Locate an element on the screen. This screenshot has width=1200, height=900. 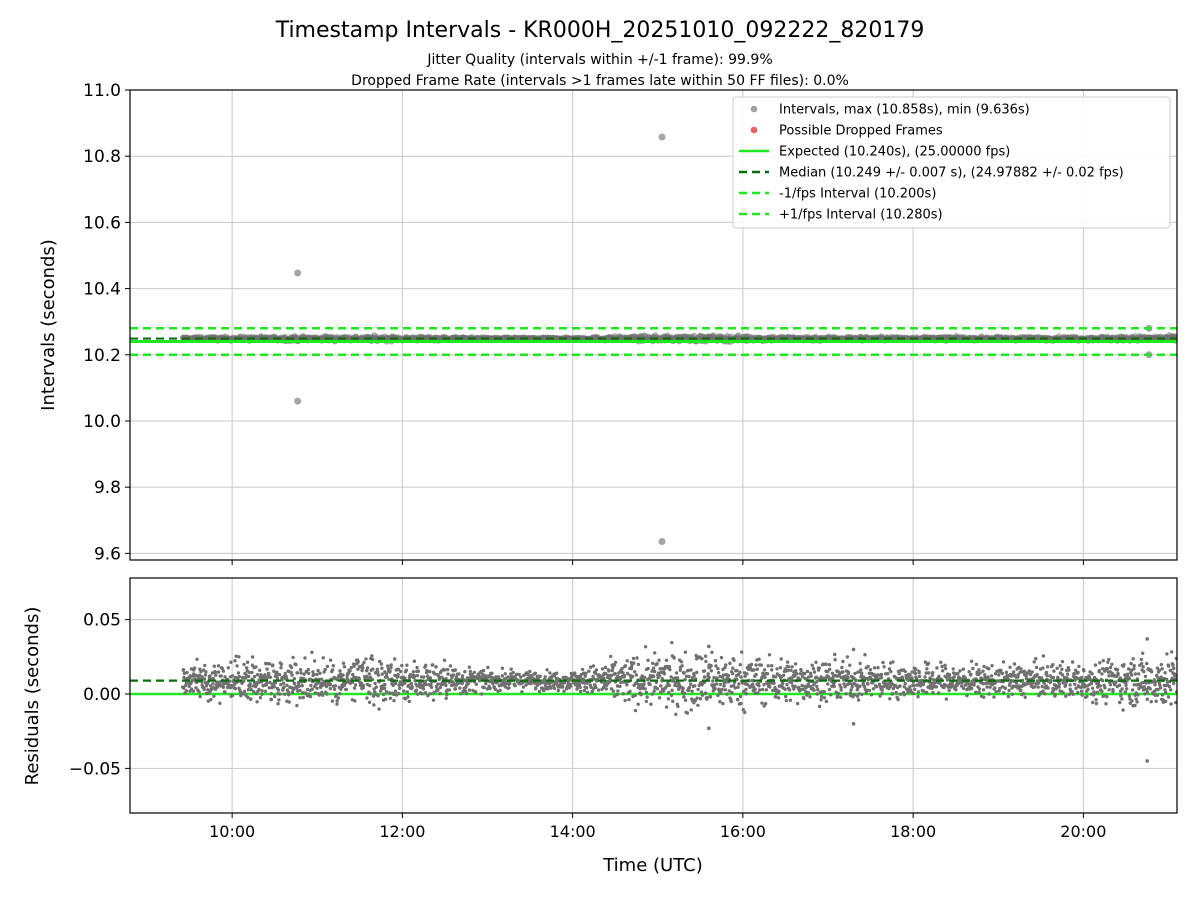
x-tick-label: 10:00 is located at coordinates (232, 831).